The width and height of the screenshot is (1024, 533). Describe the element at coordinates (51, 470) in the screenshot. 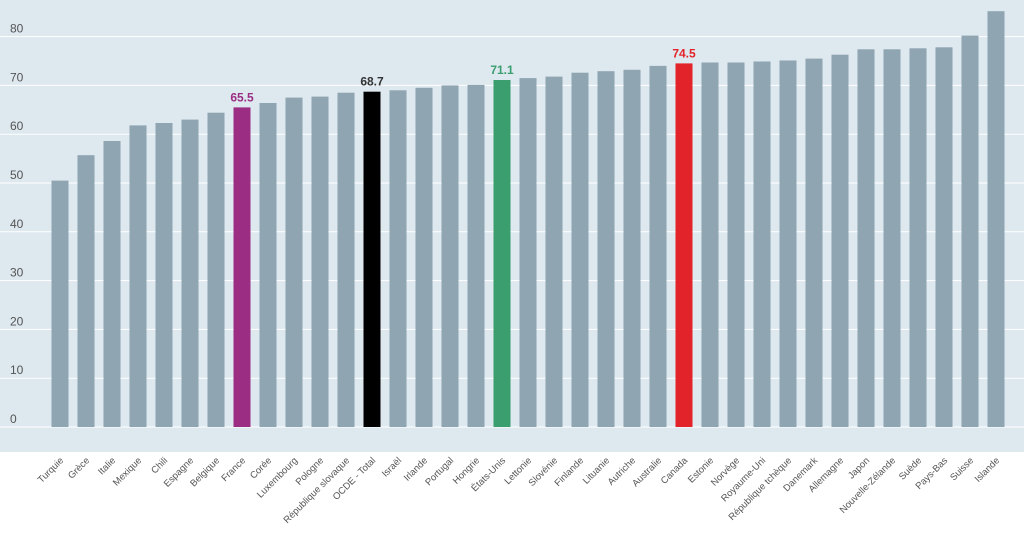

I see `x-tick-label: Turquie` at that location.